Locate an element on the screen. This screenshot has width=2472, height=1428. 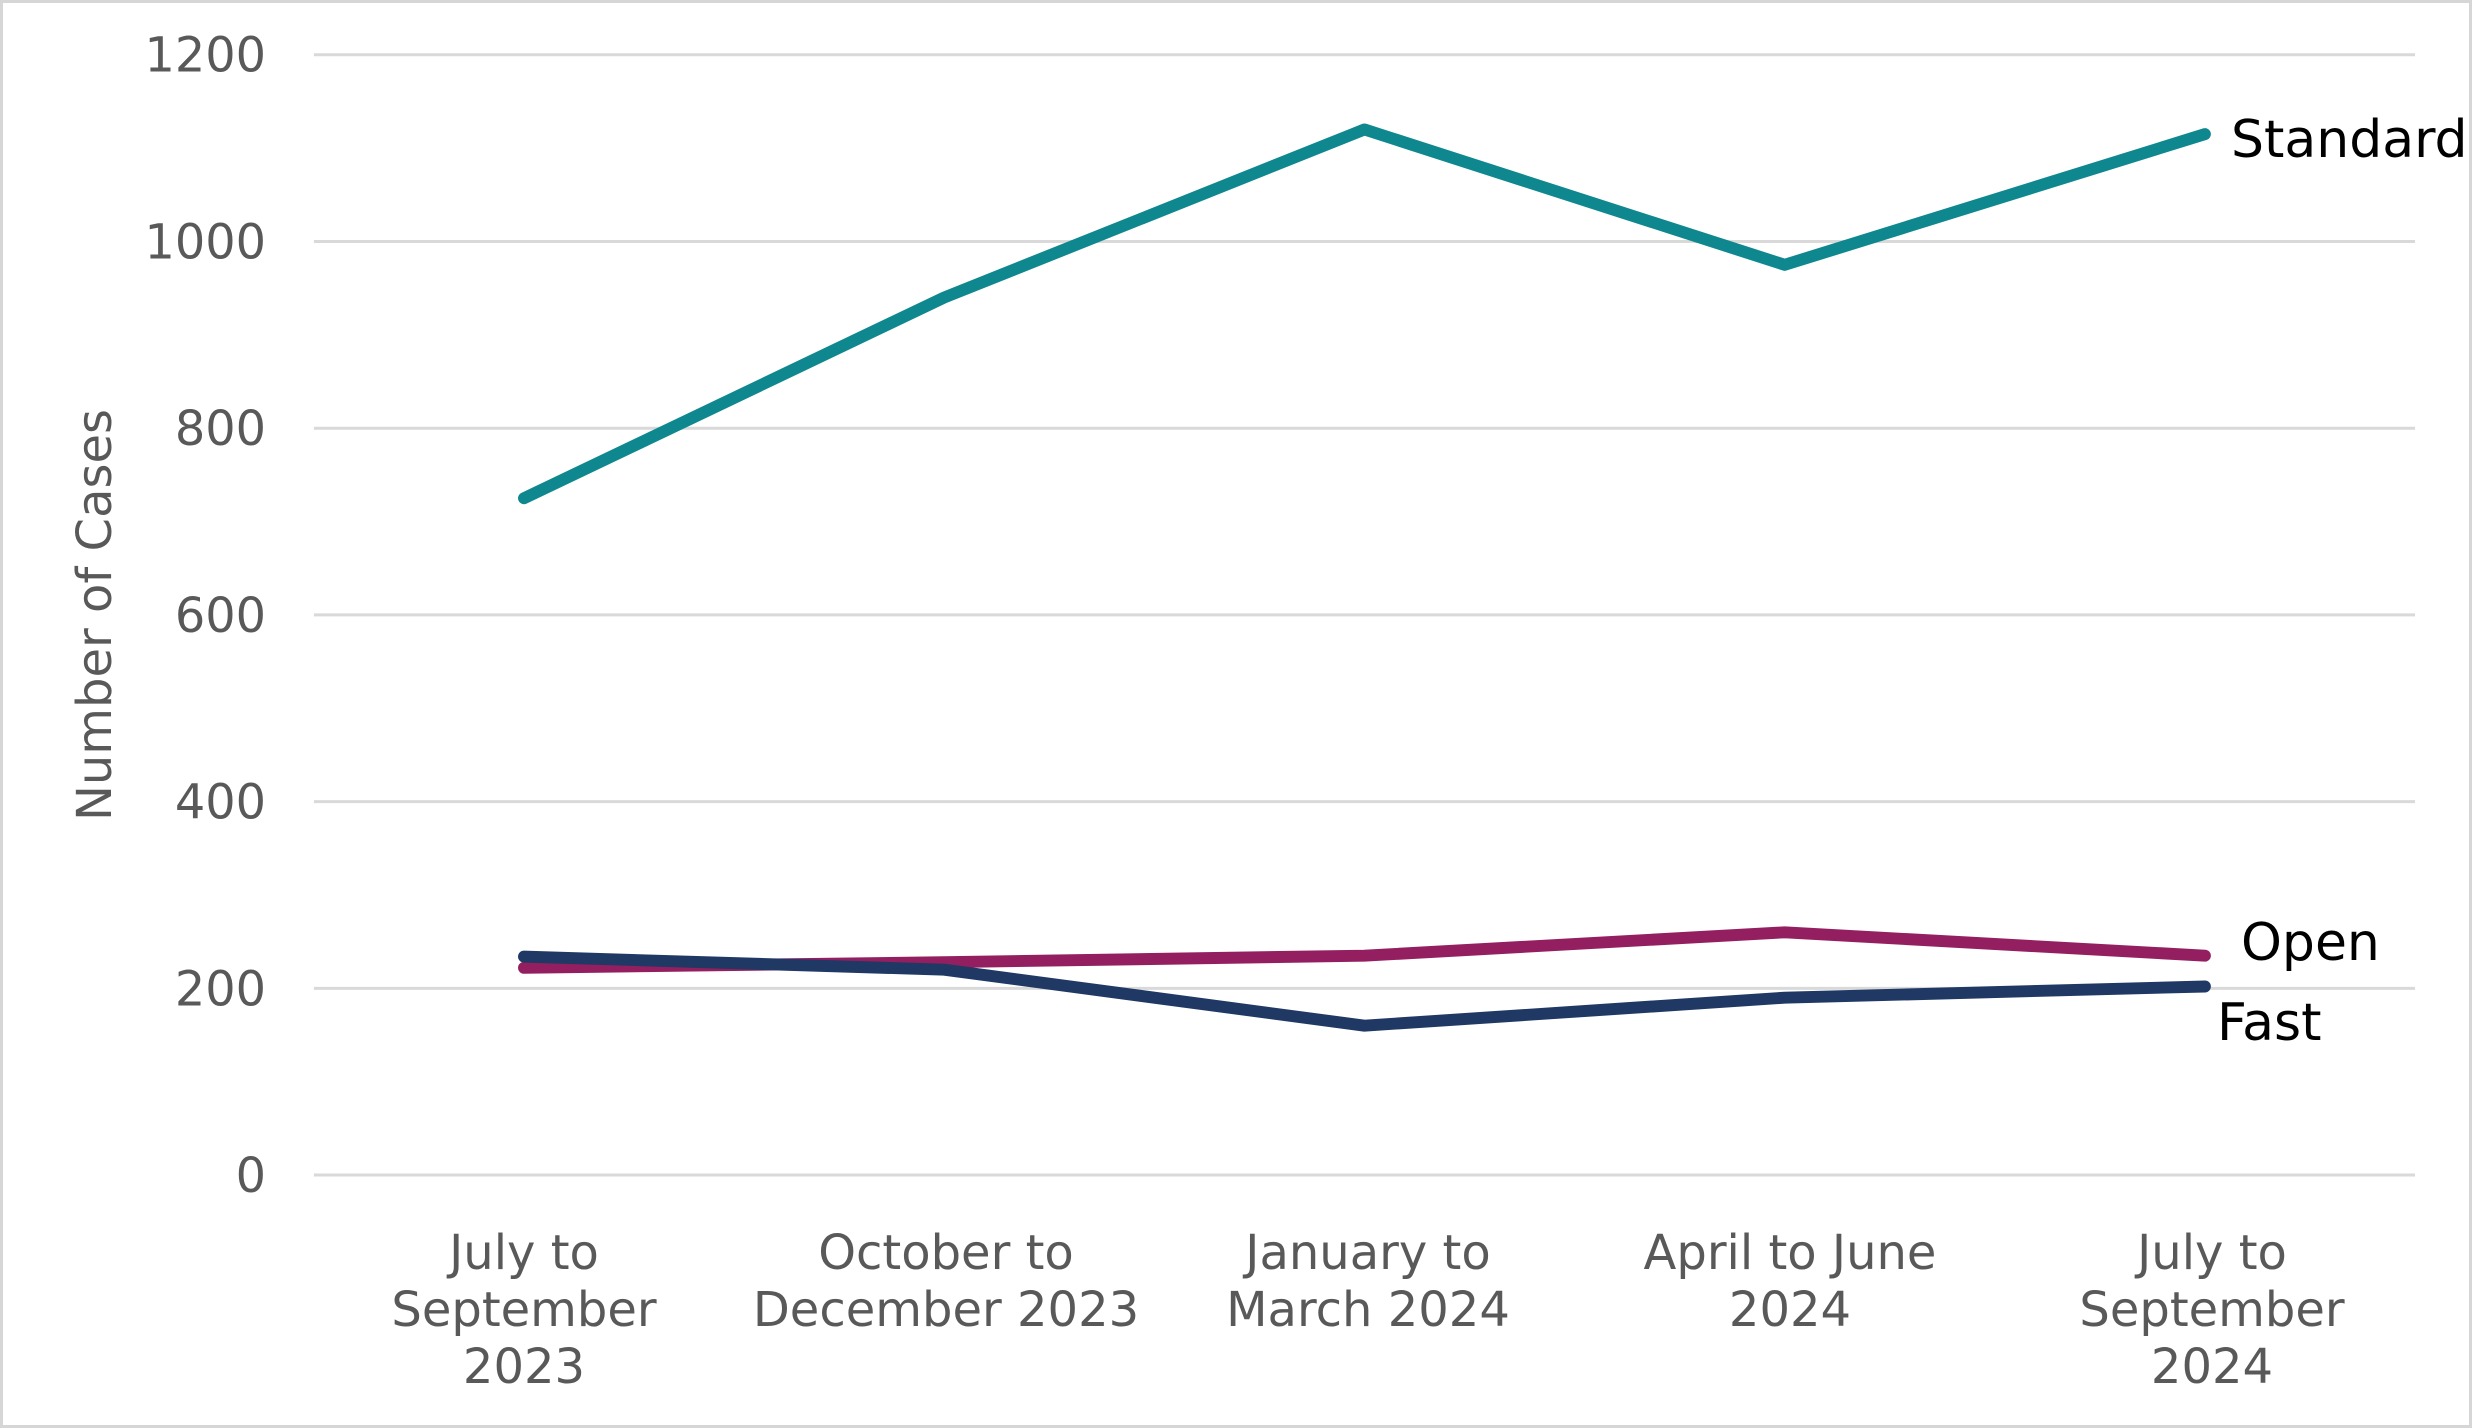
x-axis-label: July to September 2023 is located at coordinates (524, 1310).